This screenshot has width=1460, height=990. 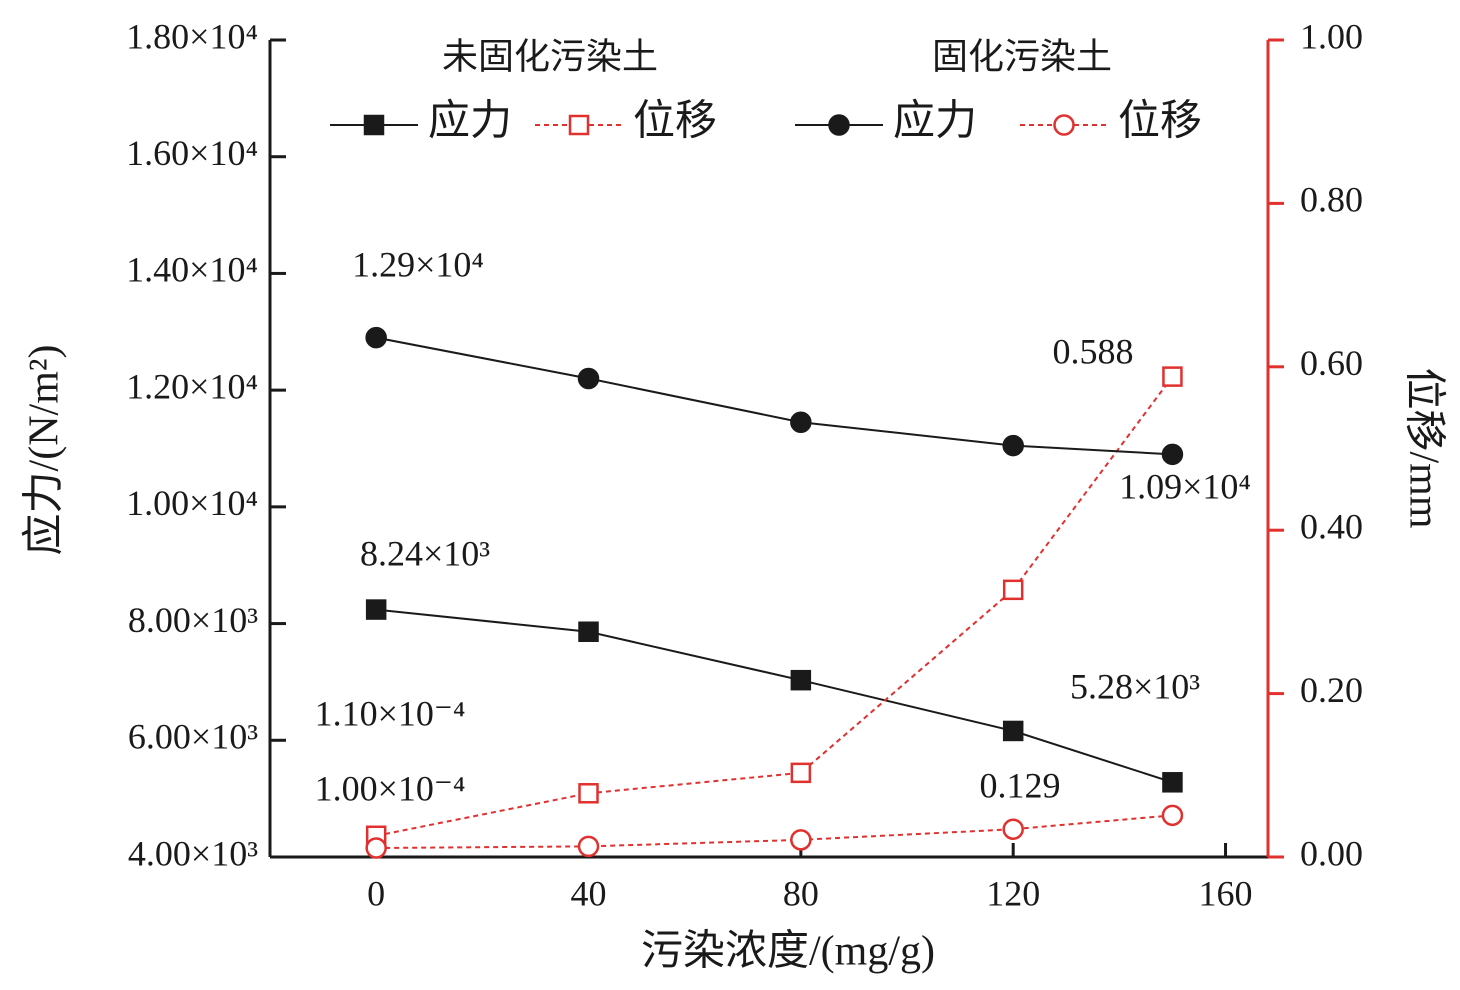 What do you see at coordinates (788, 952) in the screenshot?
I see `x-axis-label: 污染浓度/(mg/g)` at bounding box center [788, 952].